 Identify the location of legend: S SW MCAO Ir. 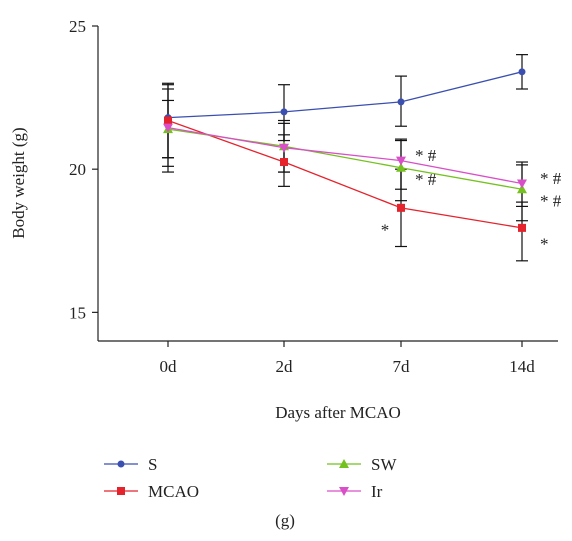
(250, 478).